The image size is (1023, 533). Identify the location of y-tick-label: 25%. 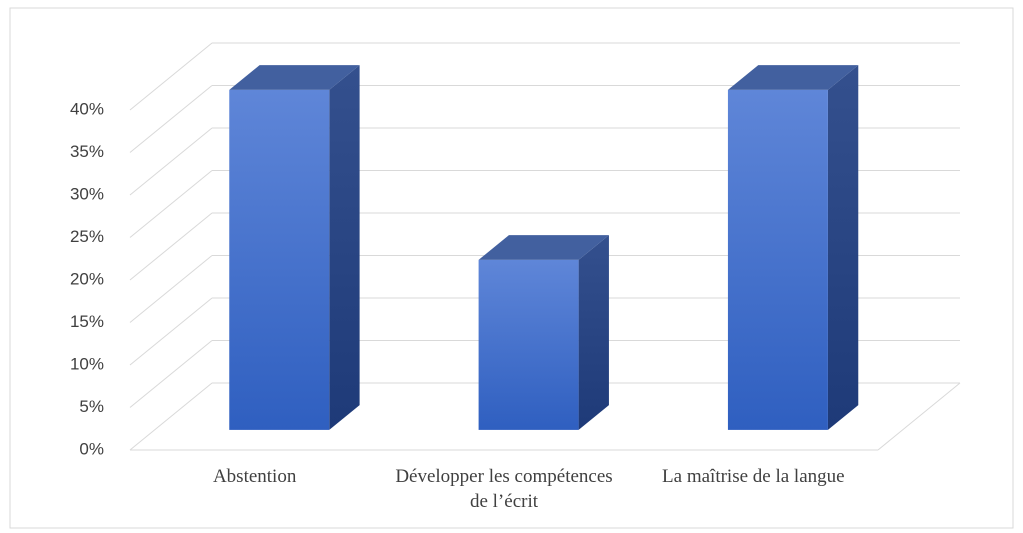
(87, 236).